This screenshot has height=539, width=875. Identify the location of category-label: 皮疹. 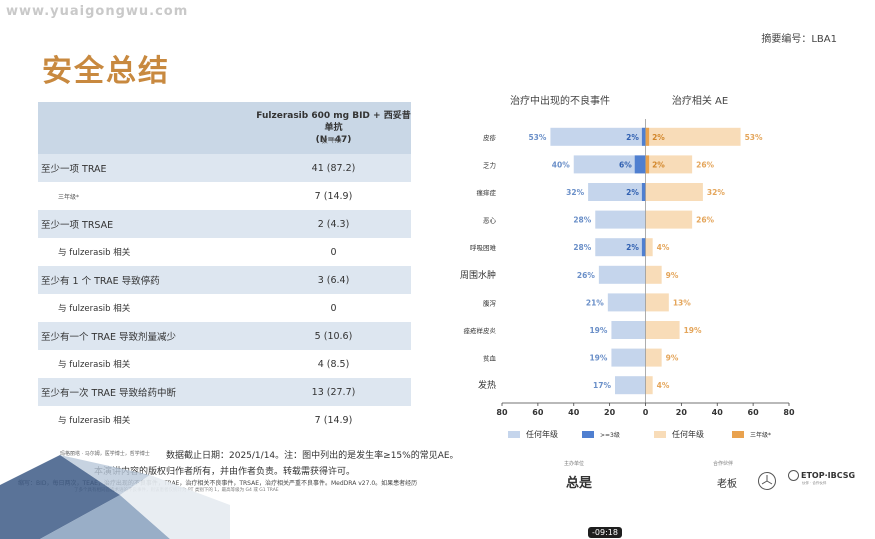
(490, 137).